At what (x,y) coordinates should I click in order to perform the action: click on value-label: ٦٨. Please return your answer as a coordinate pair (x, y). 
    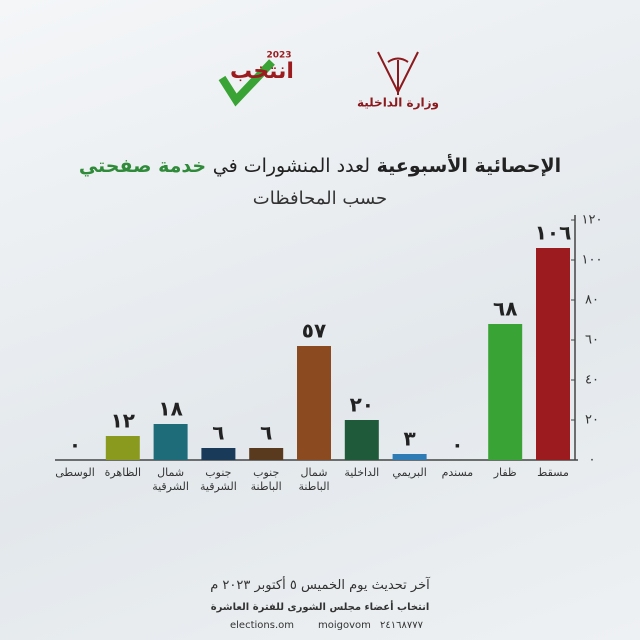
    Looking at the image, I should click on (505, 309).